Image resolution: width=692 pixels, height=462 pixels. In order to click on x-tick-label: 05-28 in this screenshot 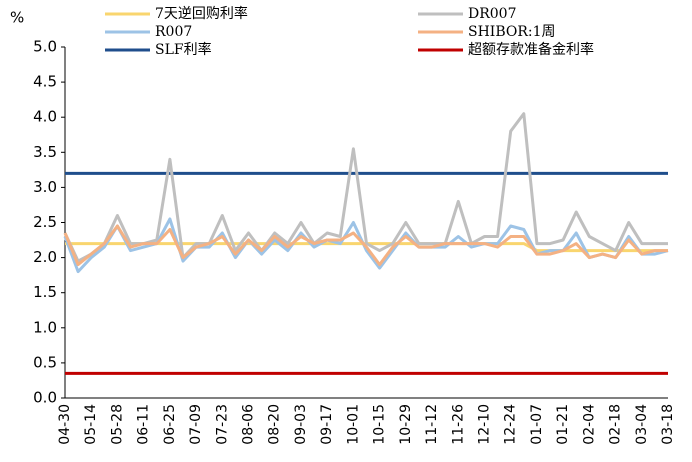, I will do `click(117, 424)`.